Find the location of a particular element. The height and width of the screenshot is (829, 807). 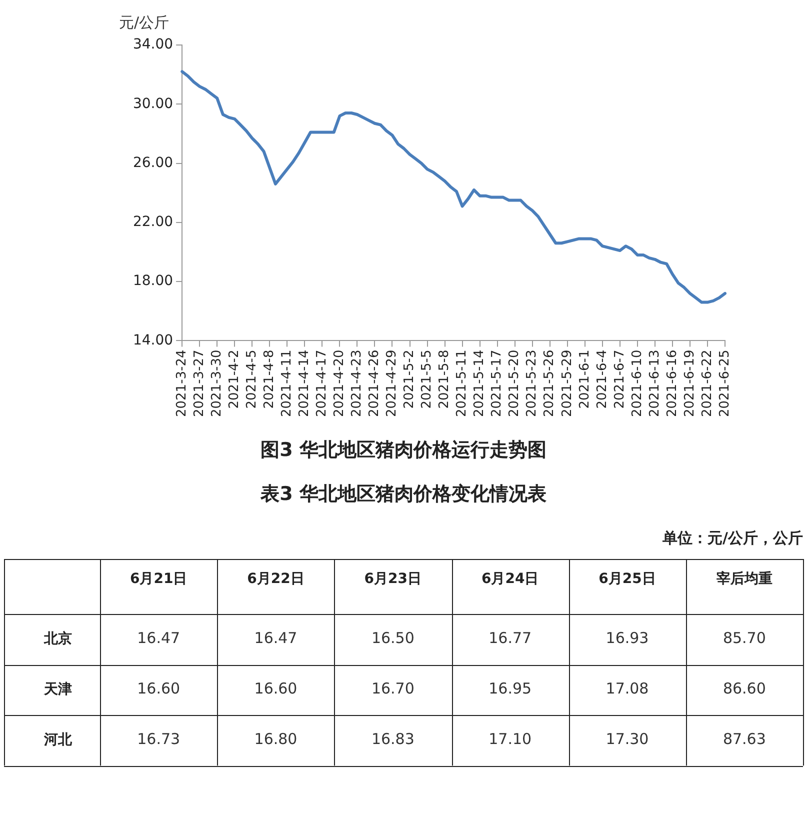

x-tick-label: 2021-5-23 is located at coordinates (532, 383).